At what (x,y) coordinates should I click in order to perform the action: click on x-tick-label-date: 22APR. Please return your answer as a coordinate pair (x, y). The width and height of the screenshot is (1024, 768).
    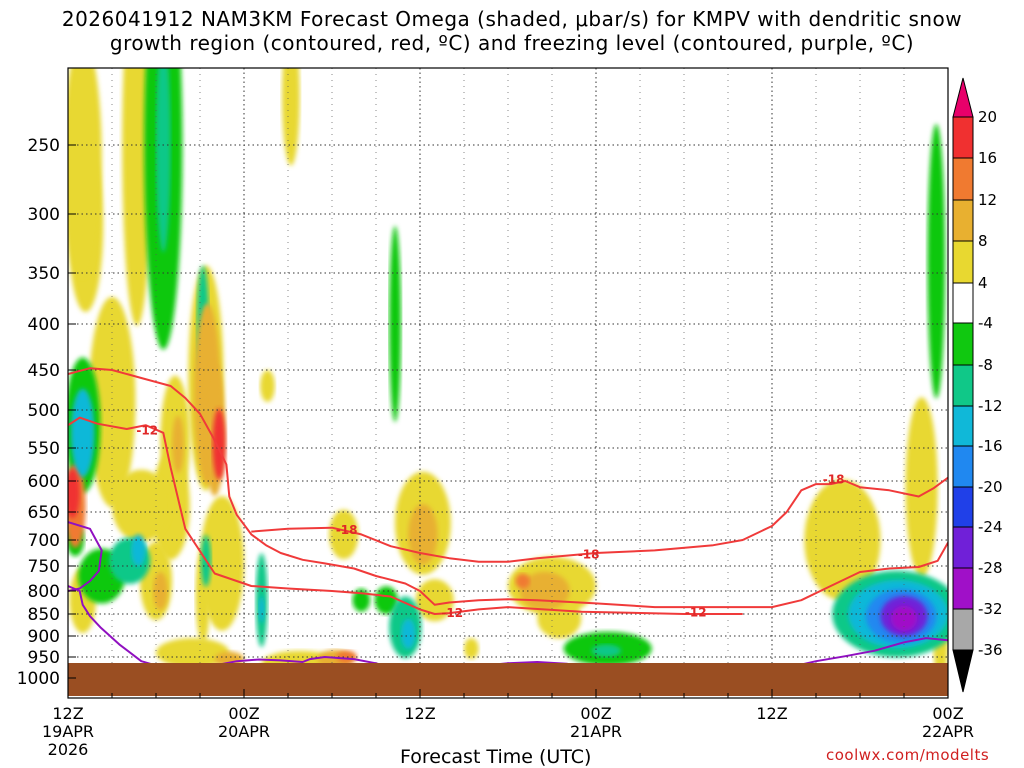
    Looking at the image, I should click on (948, 731).